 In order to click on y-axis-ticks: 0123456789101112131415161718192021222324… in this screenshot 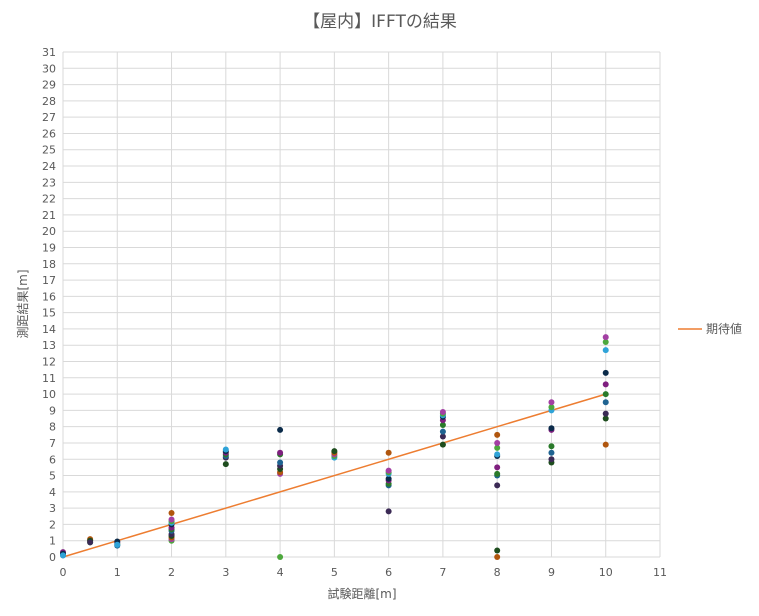, I will do `click(49, 305)`.